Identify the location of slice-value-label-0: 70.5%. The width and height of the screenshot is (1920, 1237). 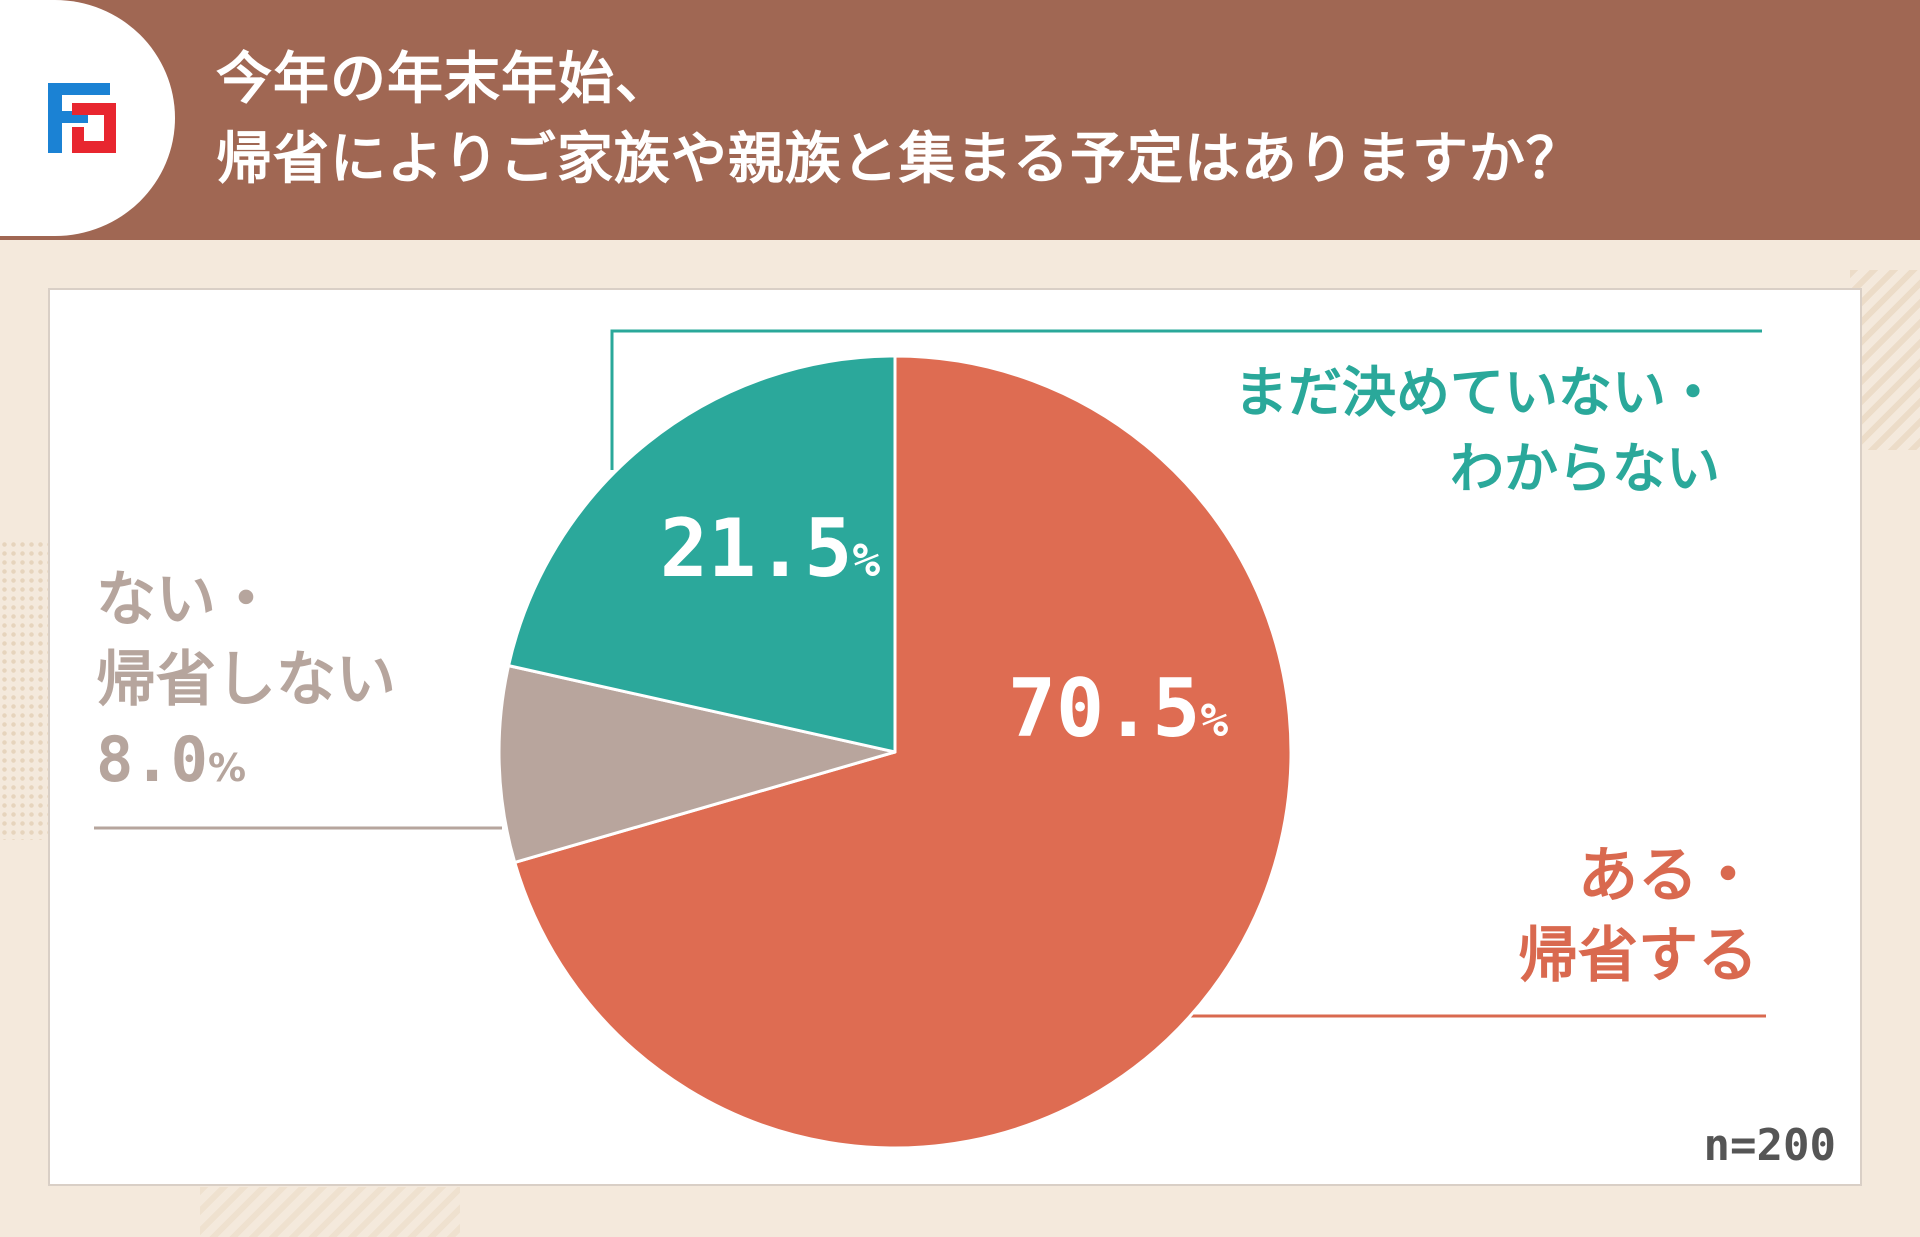
(1118, 708).